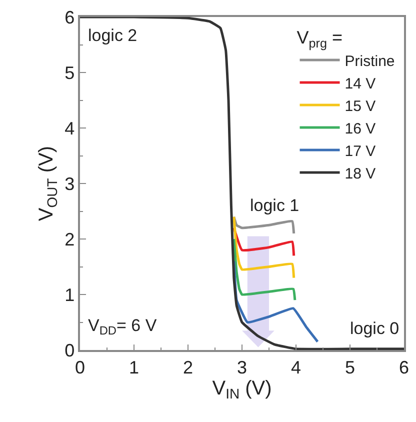 Image resolution: width=416 pixels, height=422 pixels. What do you see at coordinates (123, 327) in the screenshot?
I see `annotation: V$_{DD}$= 6 V` at bounding box center [123, 327].